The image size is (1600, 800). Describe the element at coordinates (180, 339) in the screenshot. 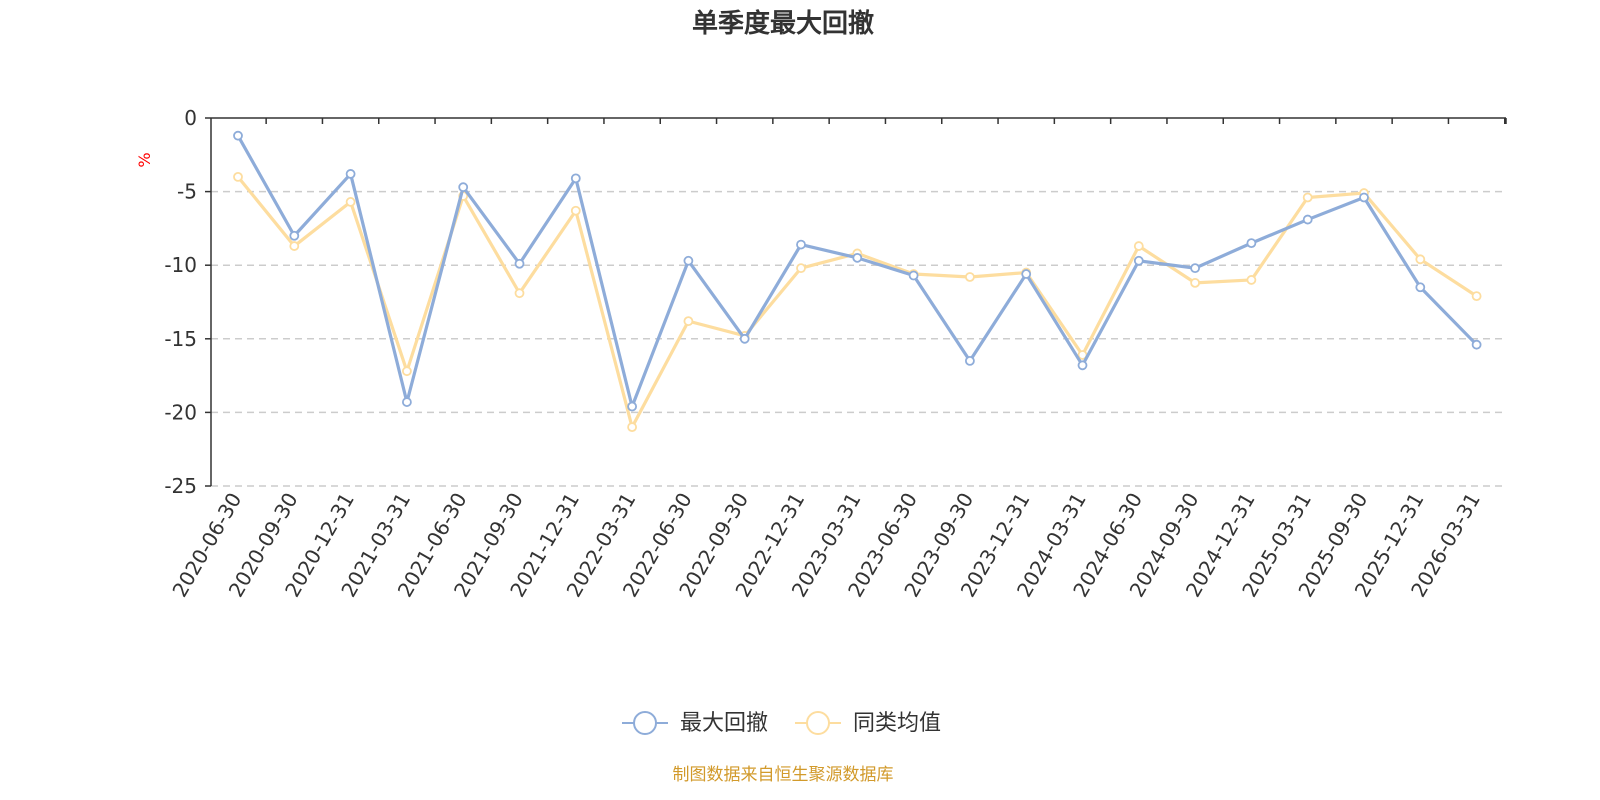

I see `y-tick-label: -15` at that location.